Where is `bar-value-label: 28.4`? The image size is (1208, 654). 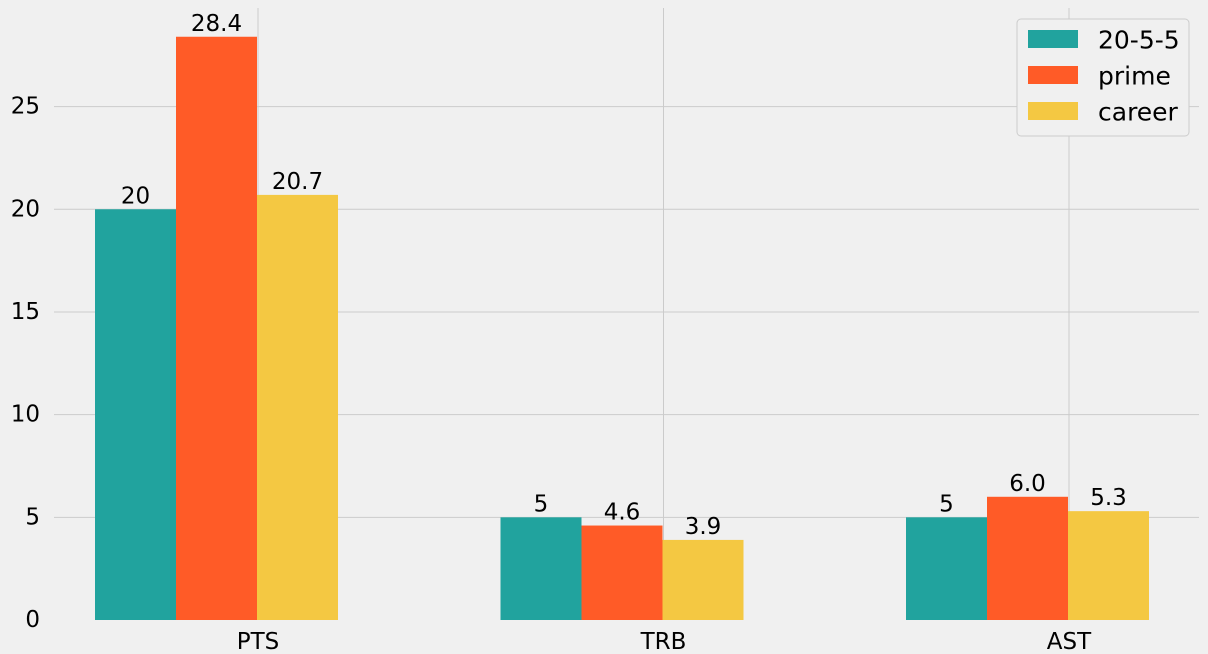 bar-value-label: 28.4 is located at coordinates (216, 24).